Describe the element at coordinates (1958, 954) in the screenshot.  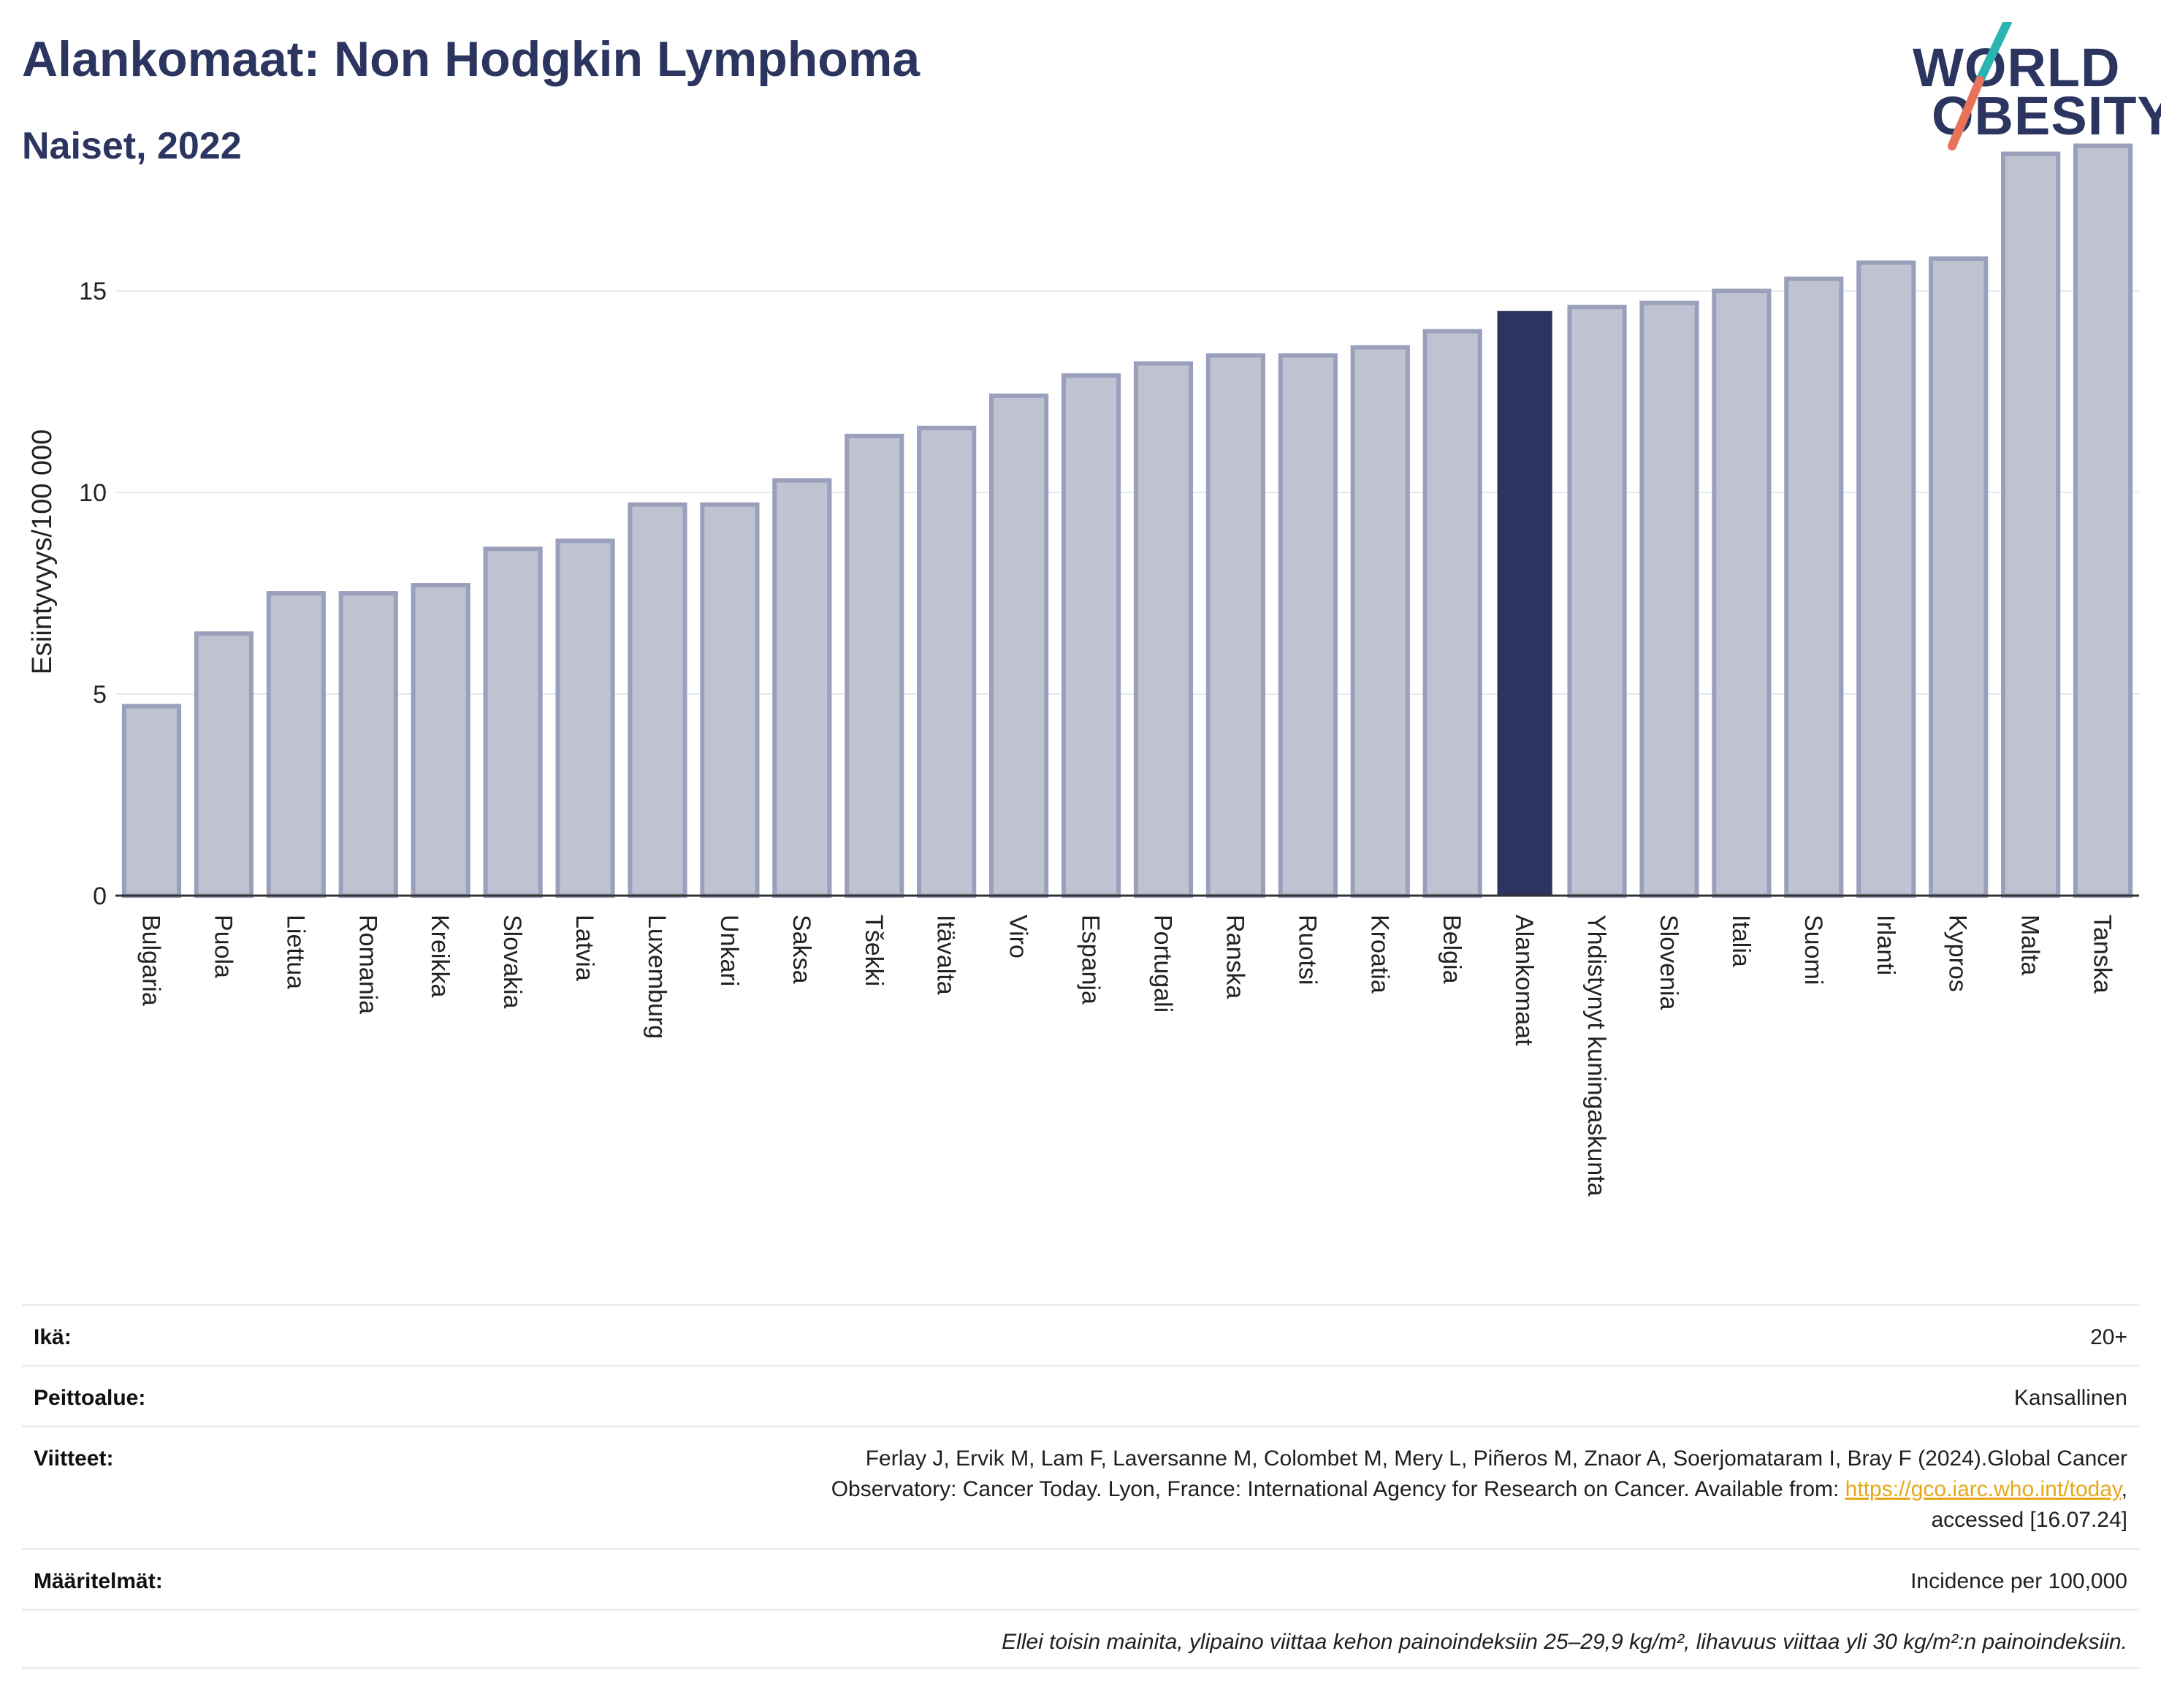
I see `x-tick-label: Kypros` at that location.